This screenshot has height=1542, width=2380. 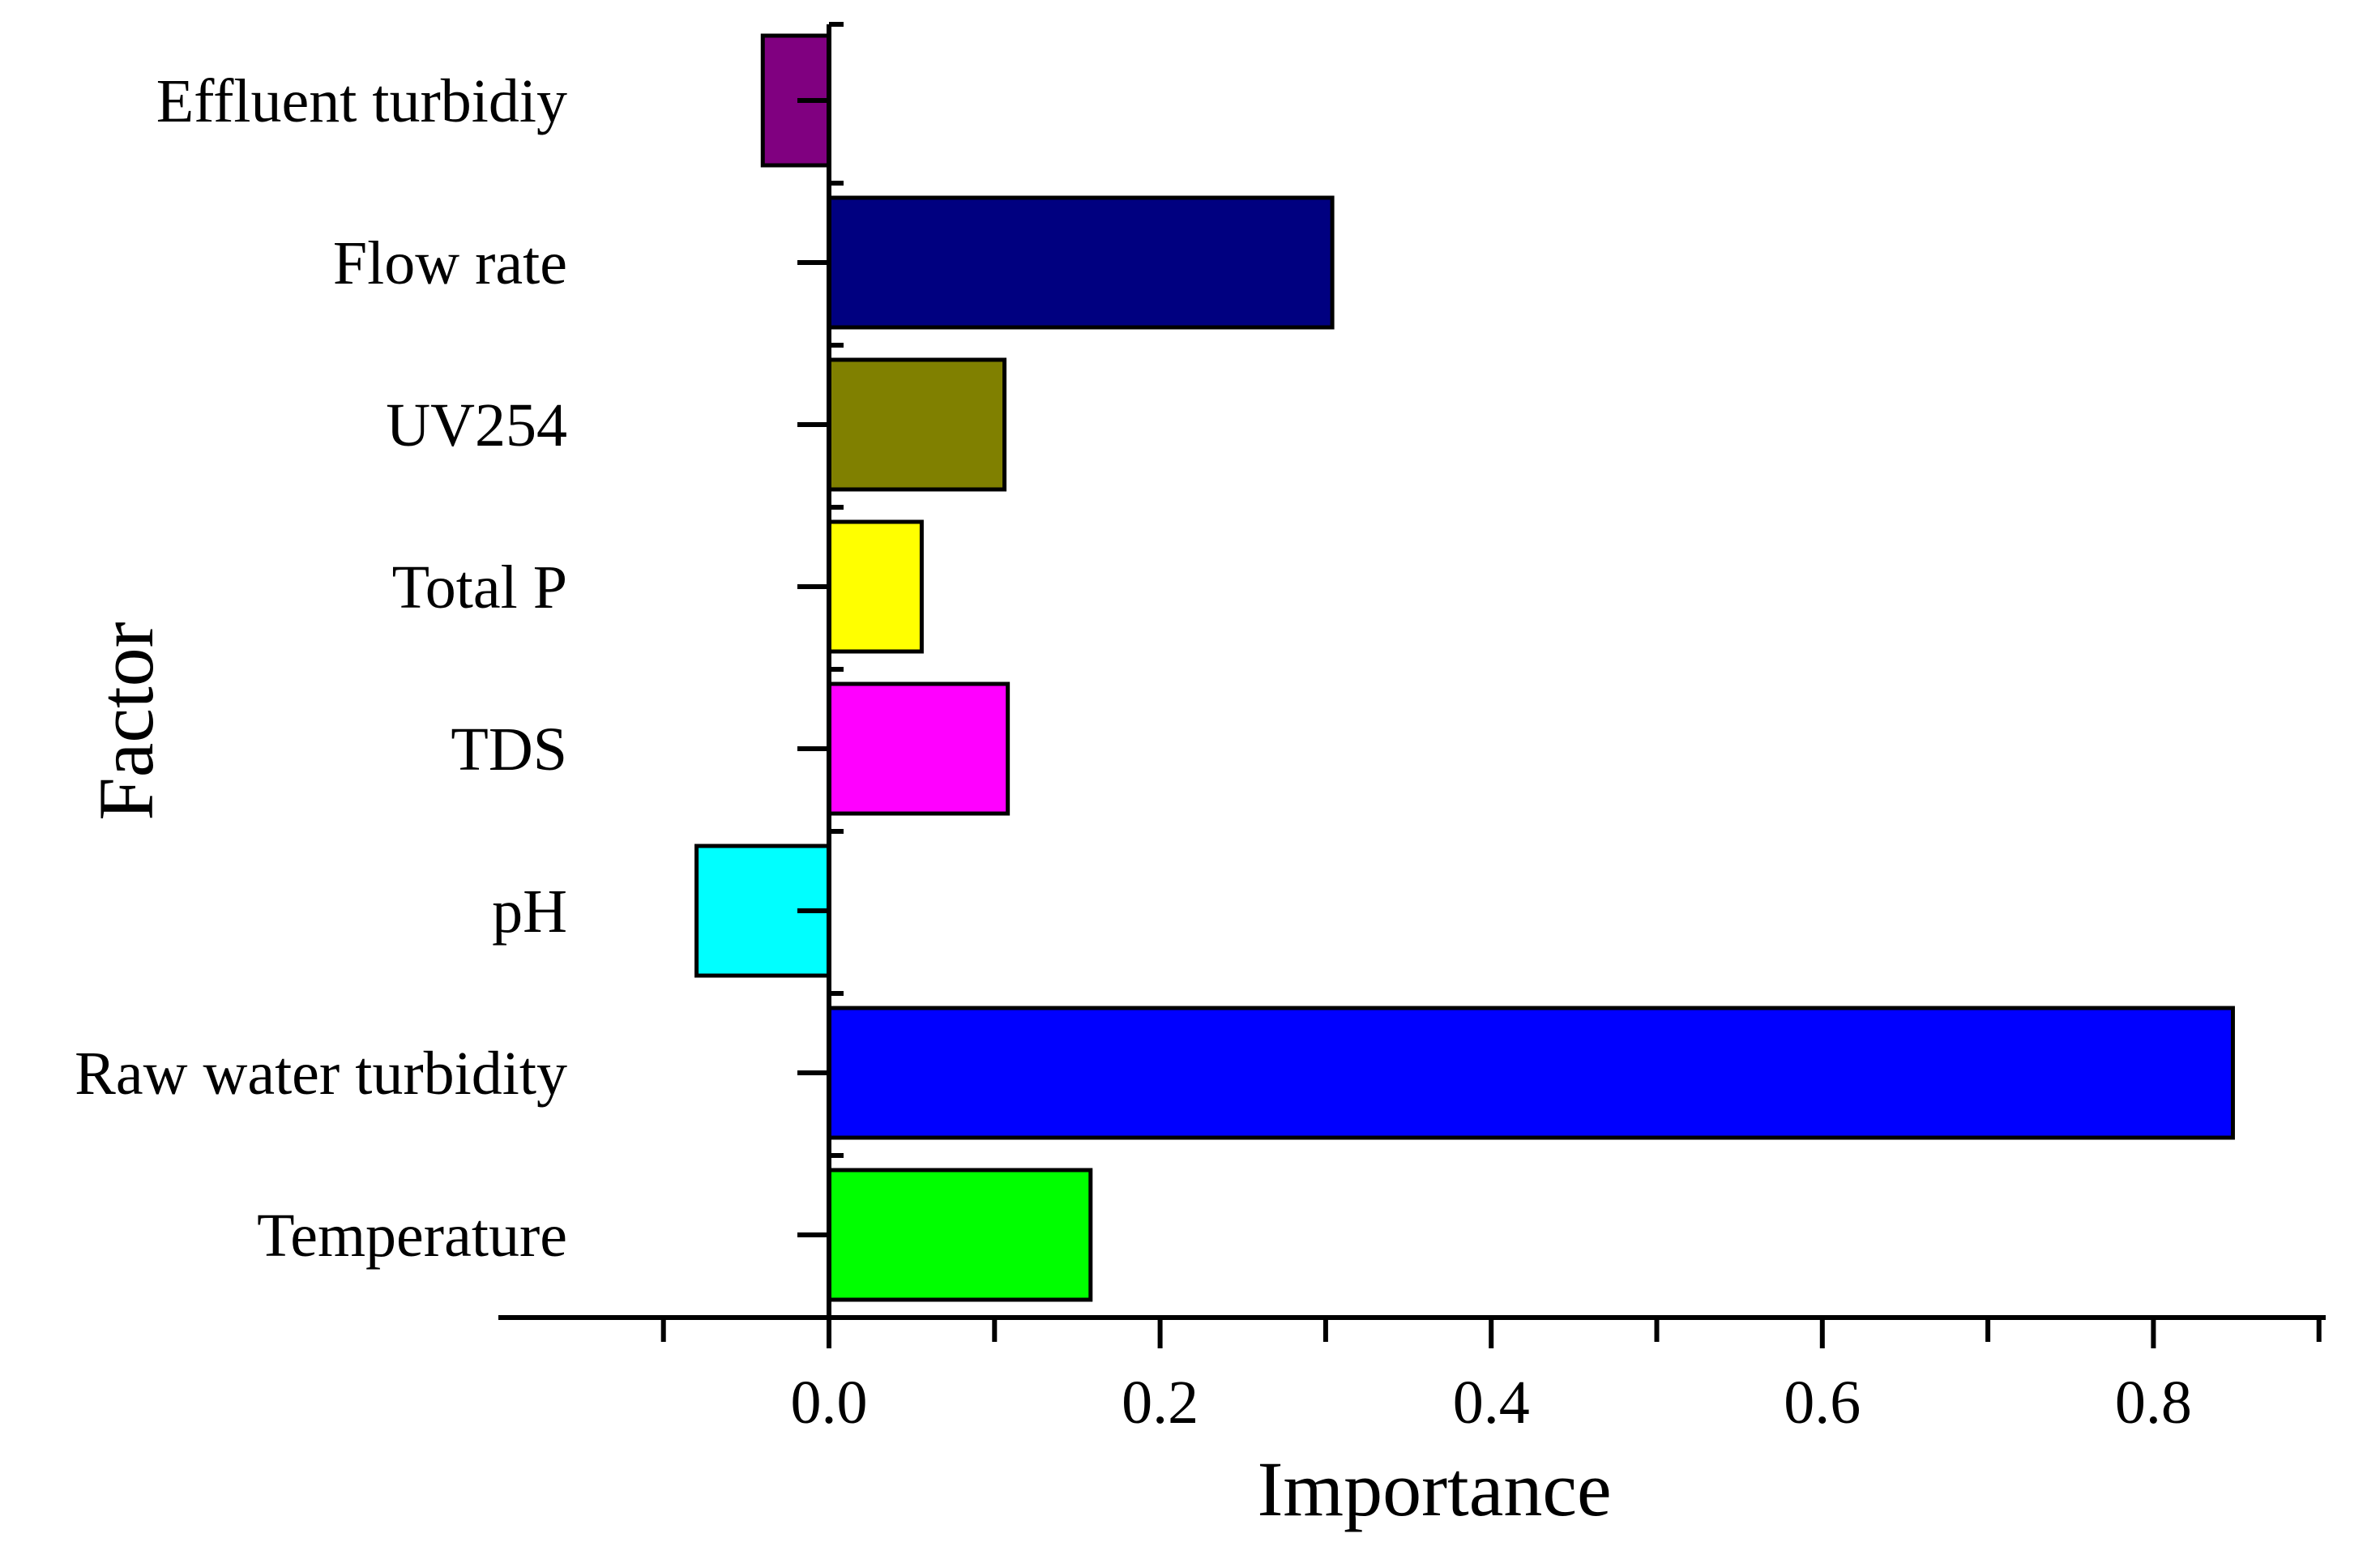 I want to click on bar-total-p, so click(x=876, y=586).